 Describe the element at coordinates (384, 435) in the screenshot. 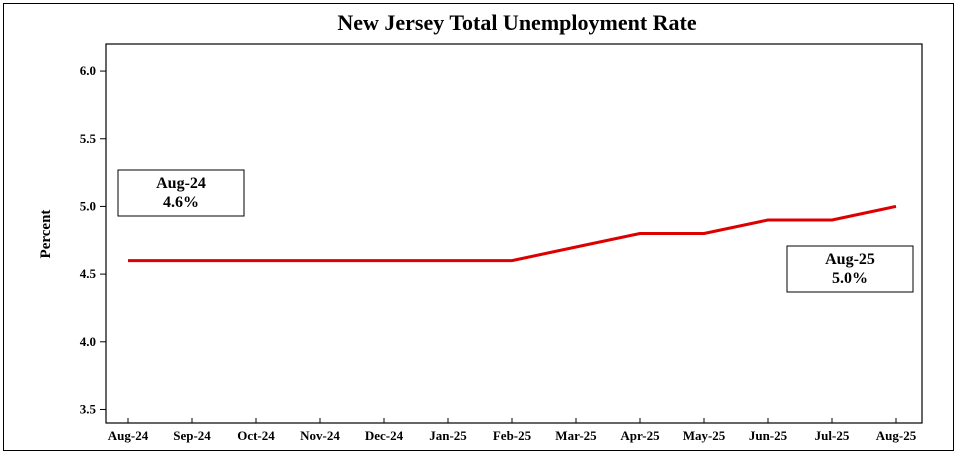

I see `x-tick-label: Dec-24` at that location.